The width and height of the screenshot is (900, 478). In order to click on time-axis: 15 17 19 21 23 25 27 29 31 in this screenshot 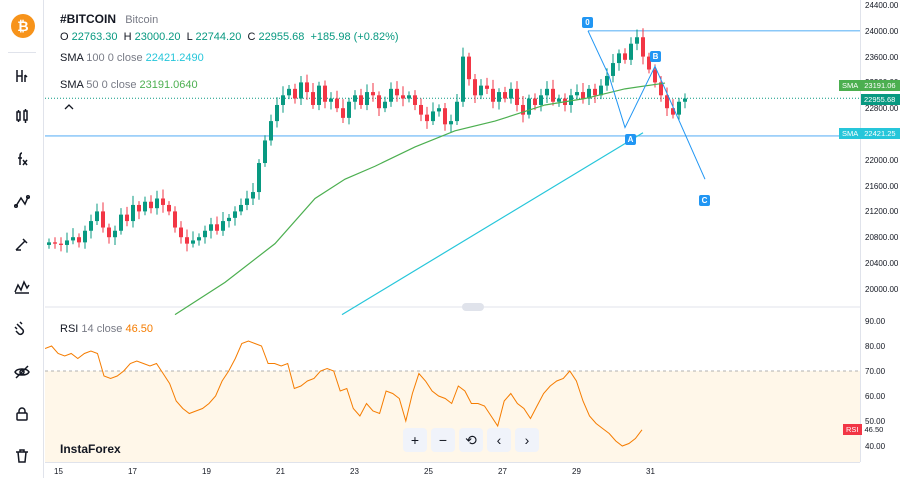, I will do `click(452, 470)`.